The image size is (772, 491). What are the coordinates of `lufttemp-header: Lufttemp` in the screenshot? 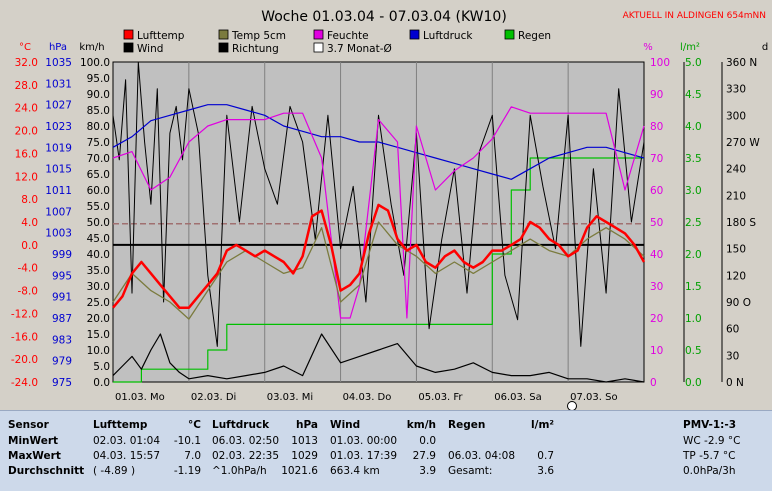 It's located at (120, 425).